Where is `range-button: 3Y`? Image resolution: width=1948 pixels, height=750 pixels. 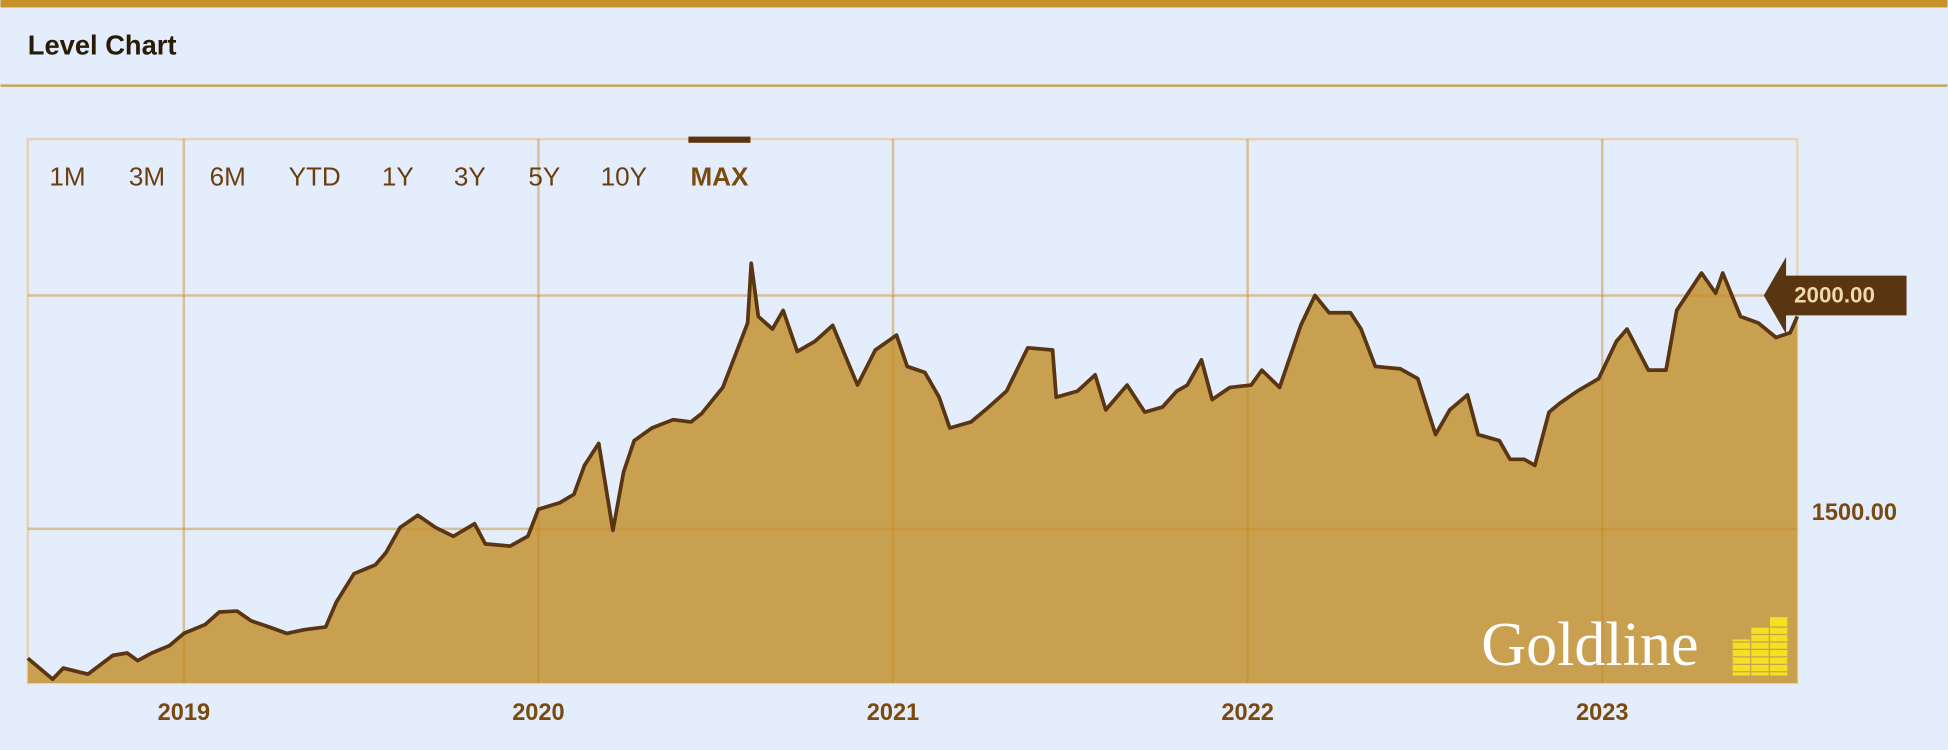
range-button: 3Y is located at coordinates (470, 177).